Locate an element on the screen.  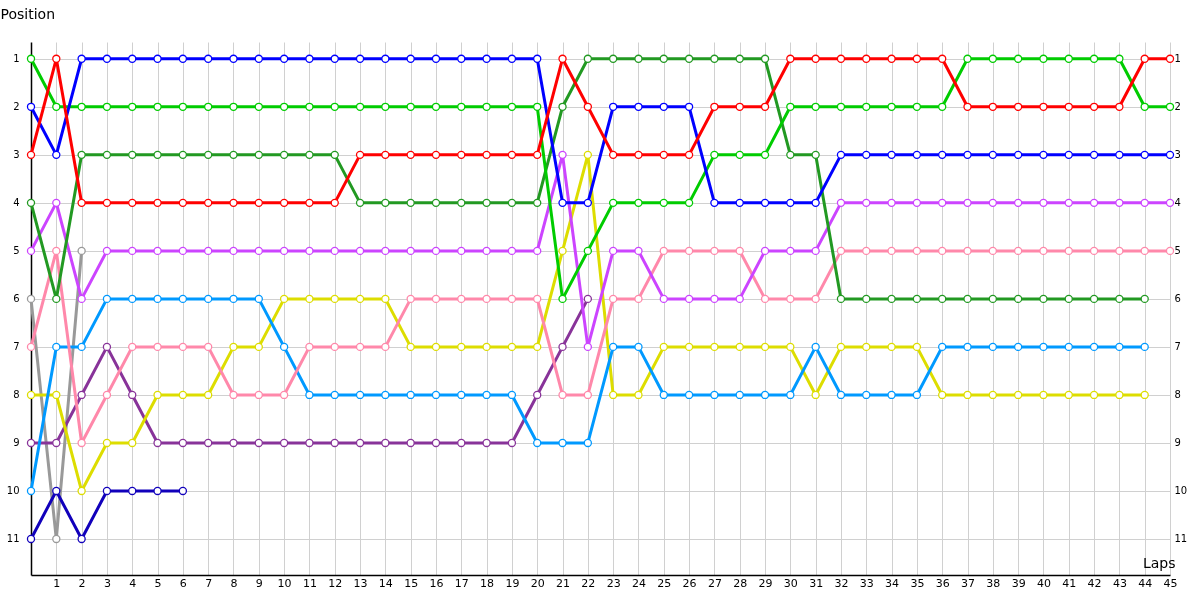
x-tick-label: 29 is located at coordinates (765, 583).